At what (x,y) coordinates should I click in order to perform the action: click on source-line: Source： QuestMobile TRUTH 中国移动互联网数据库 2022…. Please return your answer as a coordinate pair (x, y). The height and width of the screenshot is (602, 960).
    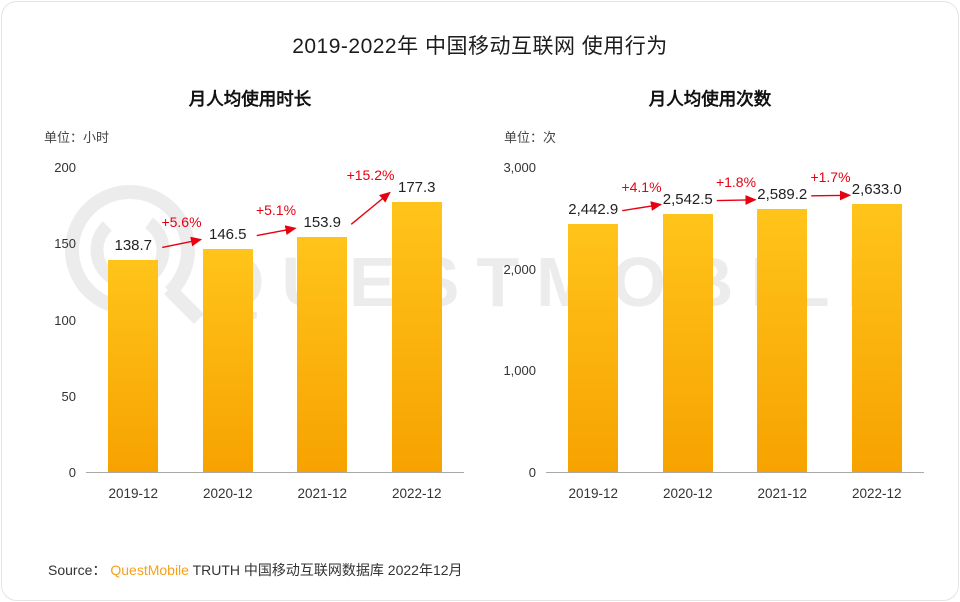
    Looking at the image, I should click on (255, 570).